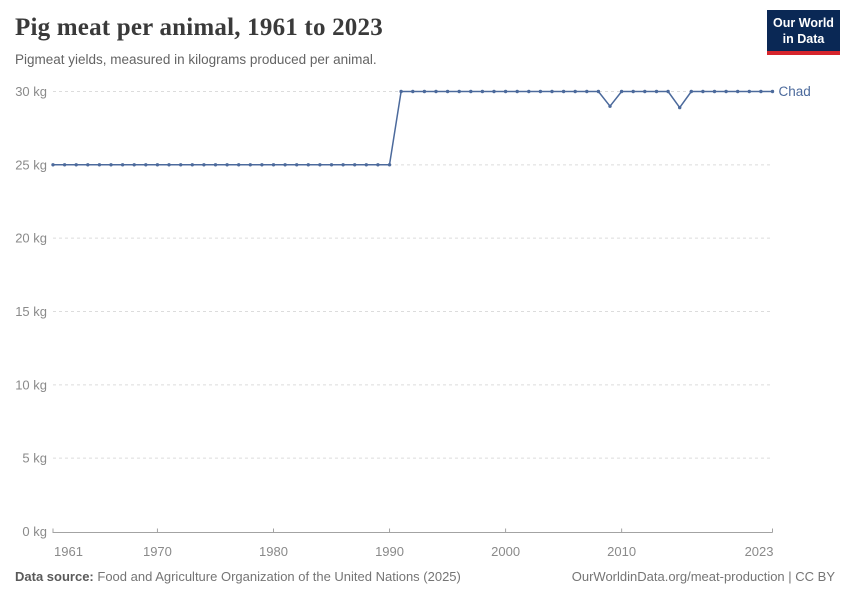 The width and height of the screenshot is (850, 600). Describe the element at coordinates (803, 39) in the screenshot. I see `owid-logo-line2: in Data` at that location.